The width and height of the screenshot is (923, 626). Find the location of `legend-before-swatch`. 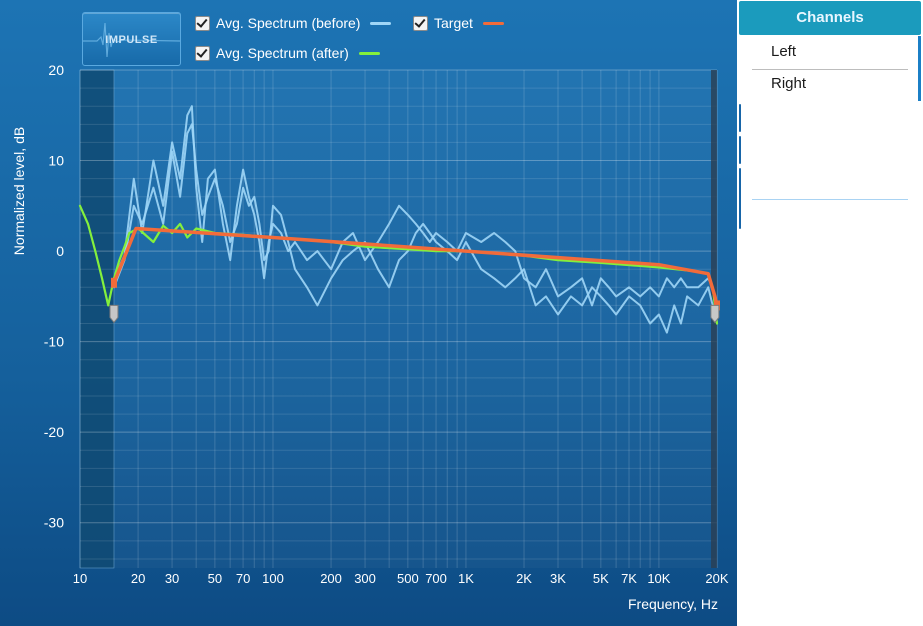

legend-before-swatch is located at coordinates (381, 23).